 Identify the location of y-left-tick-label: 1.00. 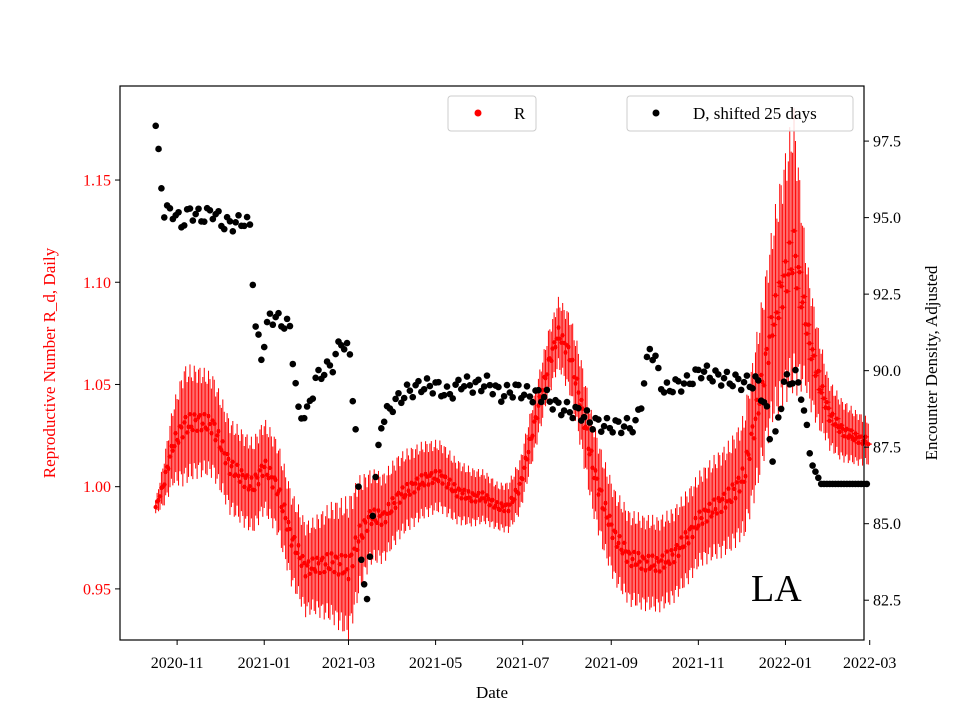
(97, 487).